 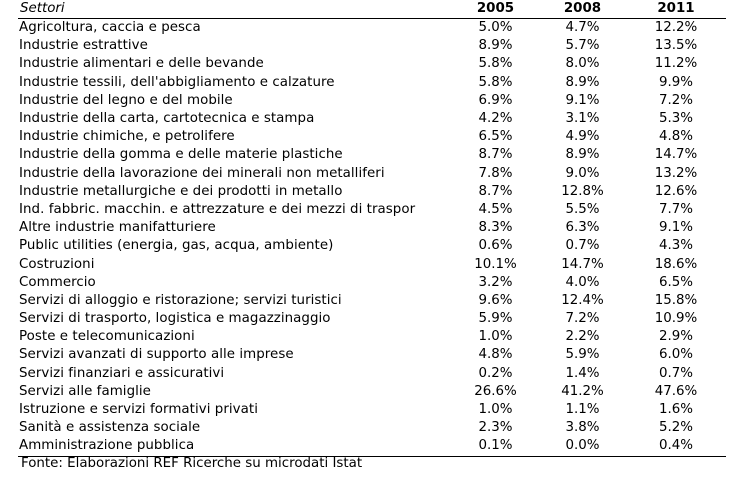 What do you see at coordinates (235, 9) in the screenshot?
I see `column-header-sector: Settori` at bounding box center [235, 9].